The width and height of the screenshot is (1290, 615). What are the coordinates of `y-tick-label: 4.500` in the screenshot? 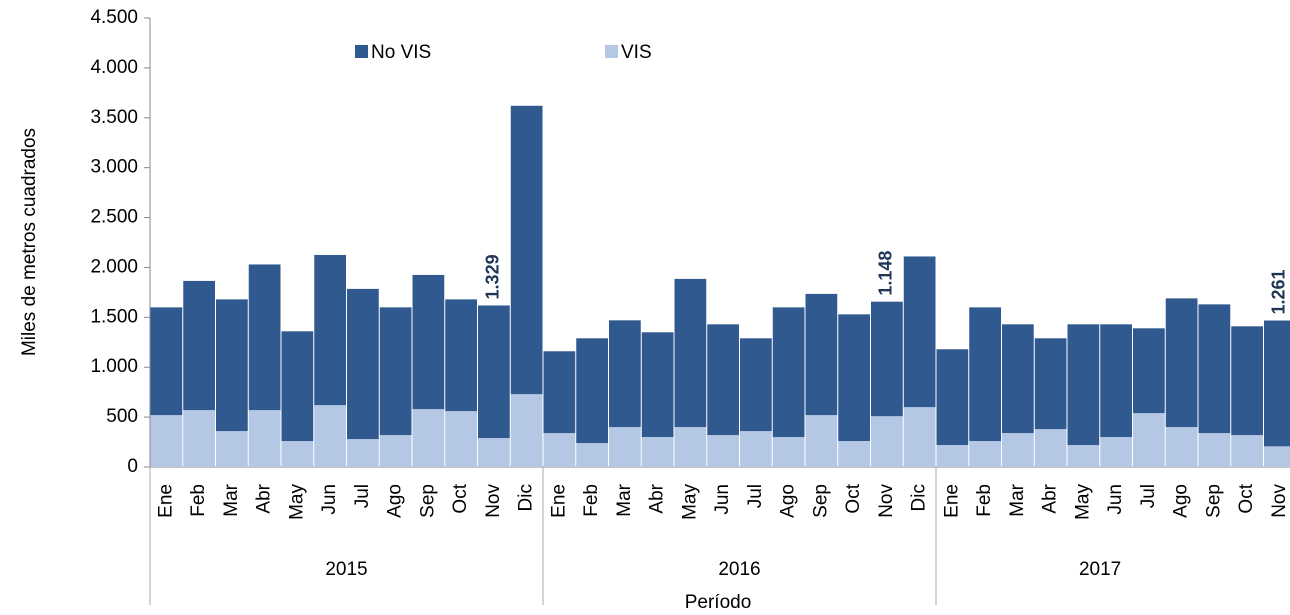 It's located at (114, 17).